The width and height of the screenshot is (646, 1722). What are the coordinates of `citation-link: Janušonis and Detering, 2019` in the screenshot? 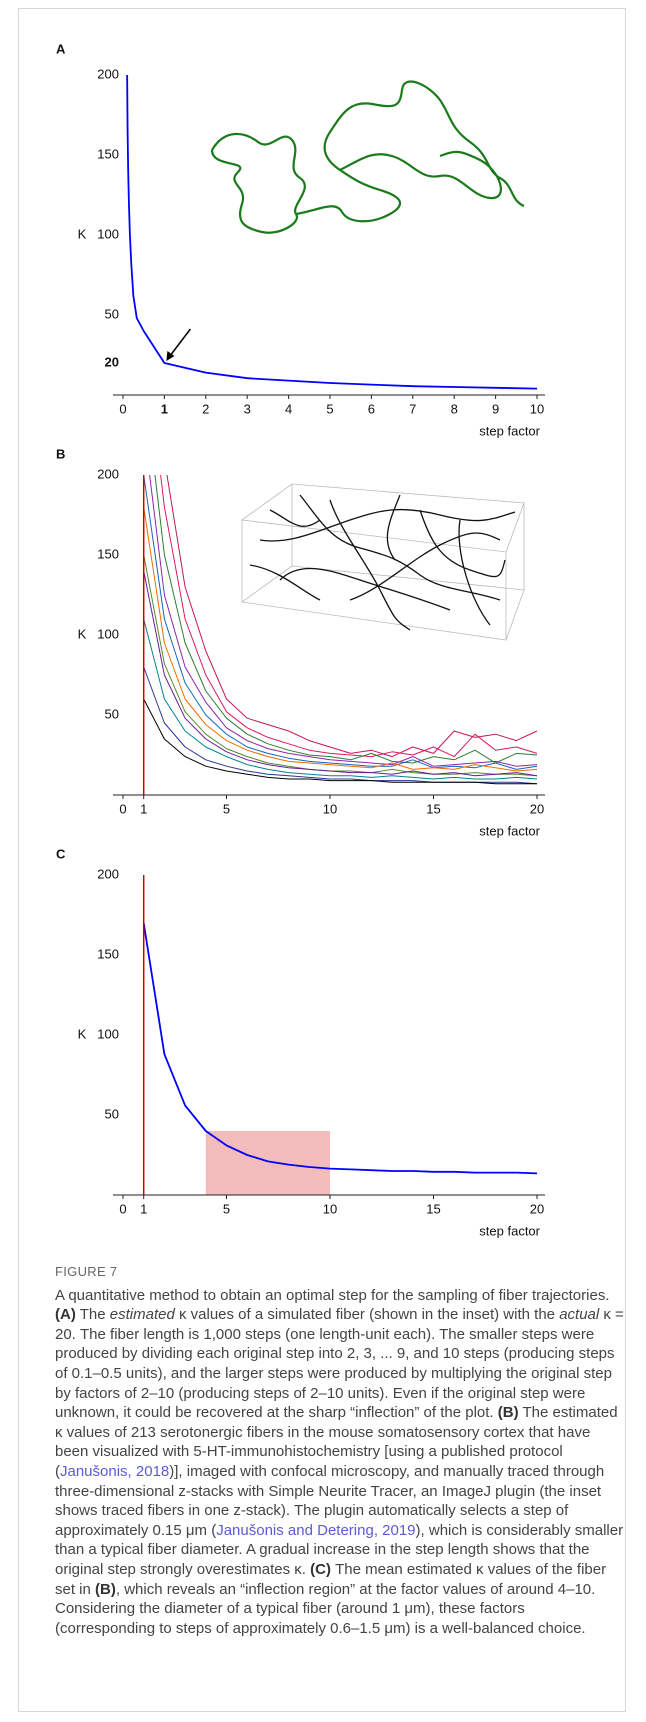 It's located at (316, 1530).